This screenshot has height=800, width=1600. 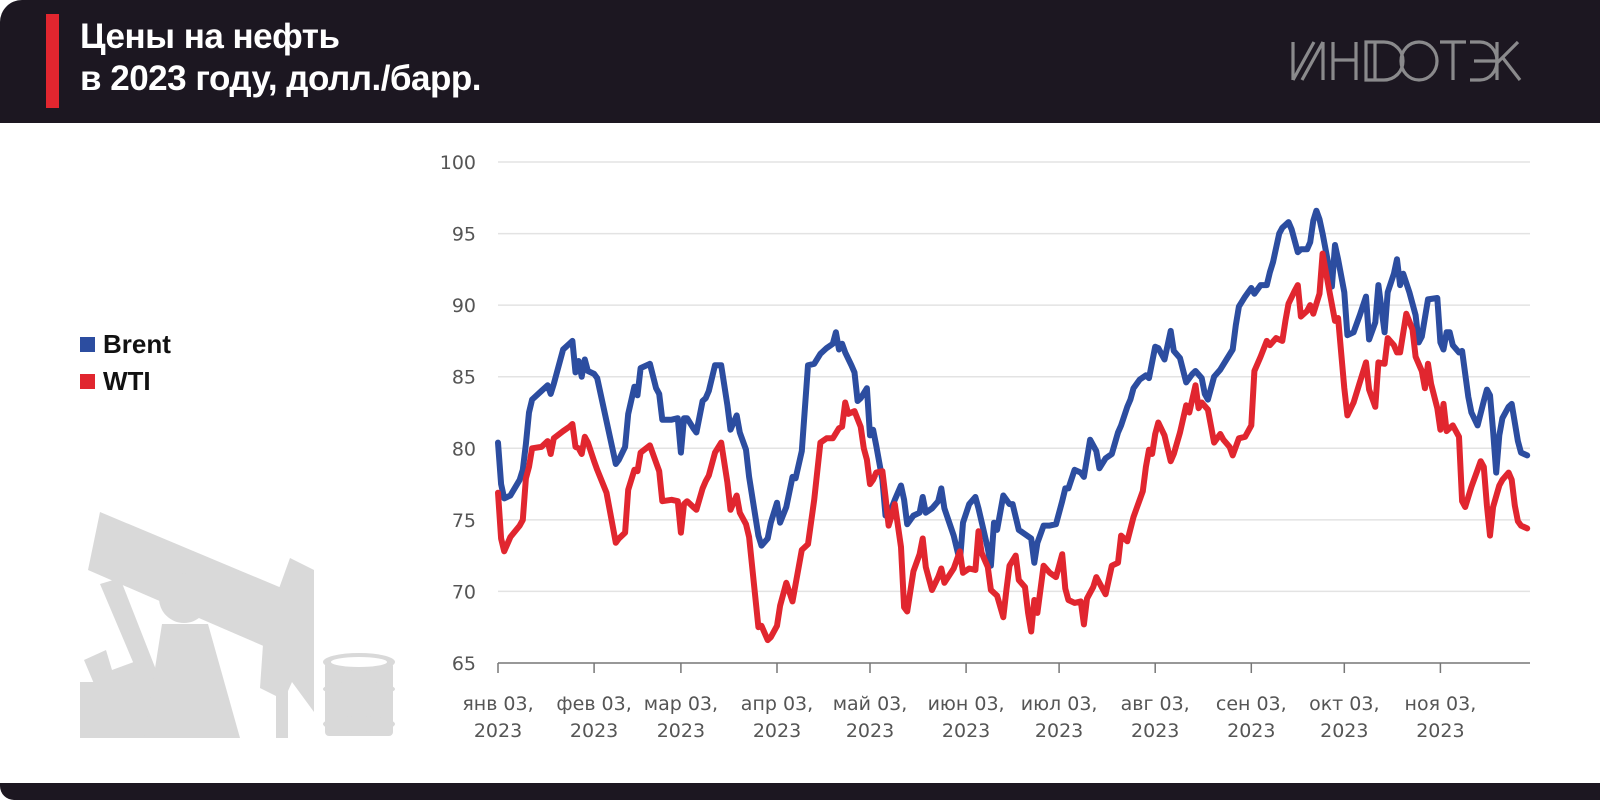 I want to click on oil-illustration, so click(x=237, y=625).